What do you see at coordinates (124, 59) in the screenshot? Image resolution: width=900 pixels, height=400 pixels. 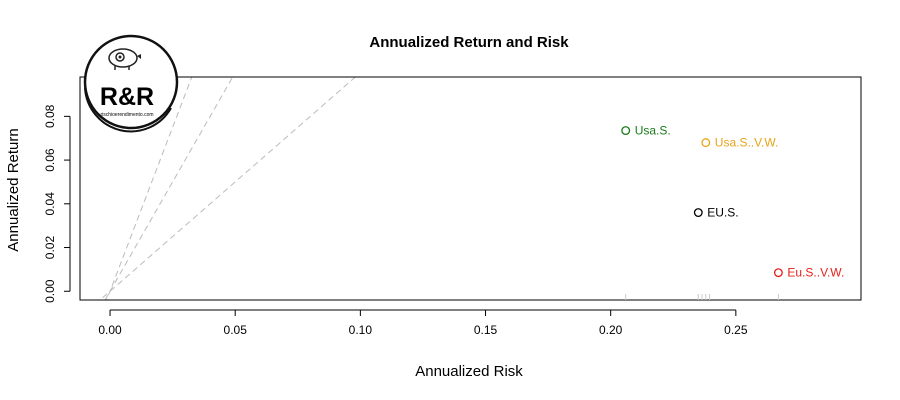 I see `piggy-bank-gear-icon` at bounding box center [124, 59].